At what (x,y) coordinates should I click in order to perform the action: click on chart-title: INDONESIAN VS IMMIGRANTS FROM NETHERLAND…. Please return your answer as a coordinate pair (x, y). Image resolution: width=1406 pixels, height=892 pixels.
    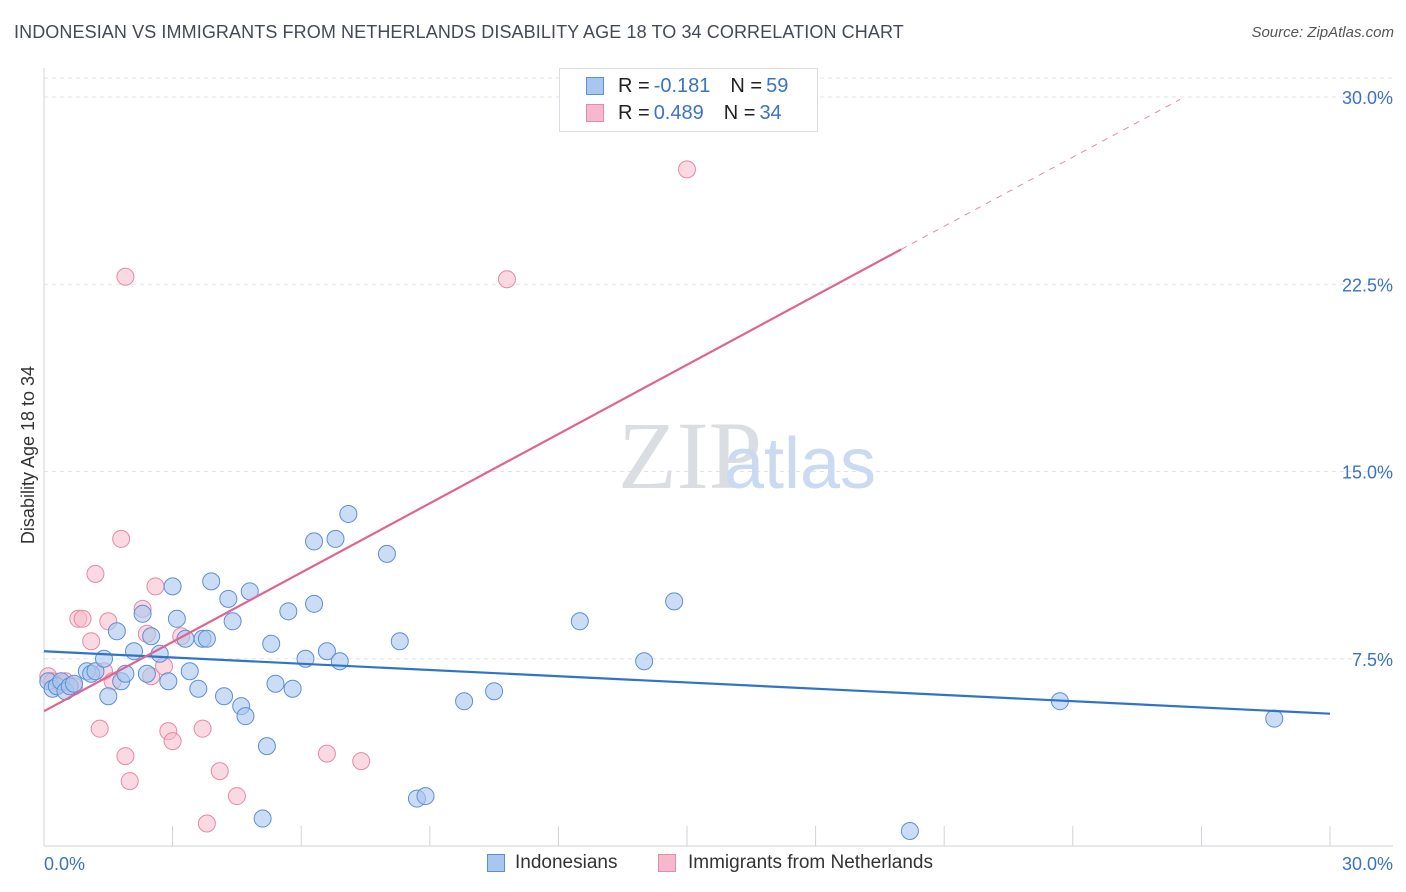
    Looking at the image, I should click on (459, 32).